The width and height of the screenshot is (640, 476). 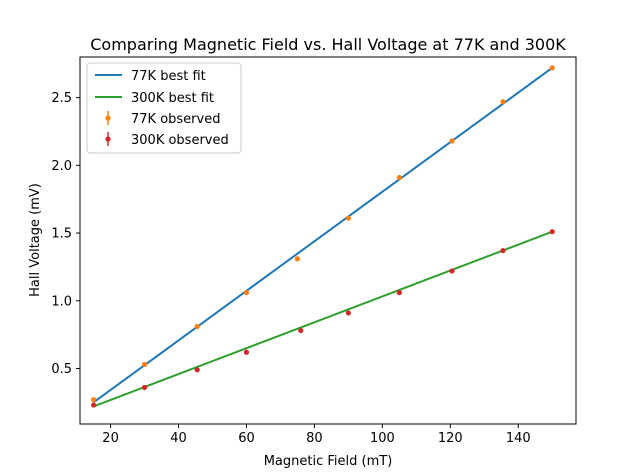 What do you see at coordinates (382, 438) in the screenshot?
I see `x-tick-label: 100` at bounding box center [382, 438].